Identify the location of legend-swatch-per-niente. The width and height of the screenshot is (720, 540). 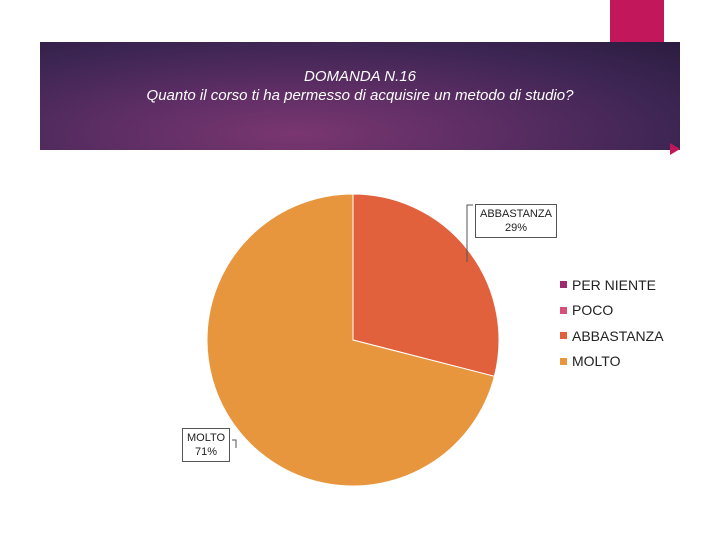
(563, 285).